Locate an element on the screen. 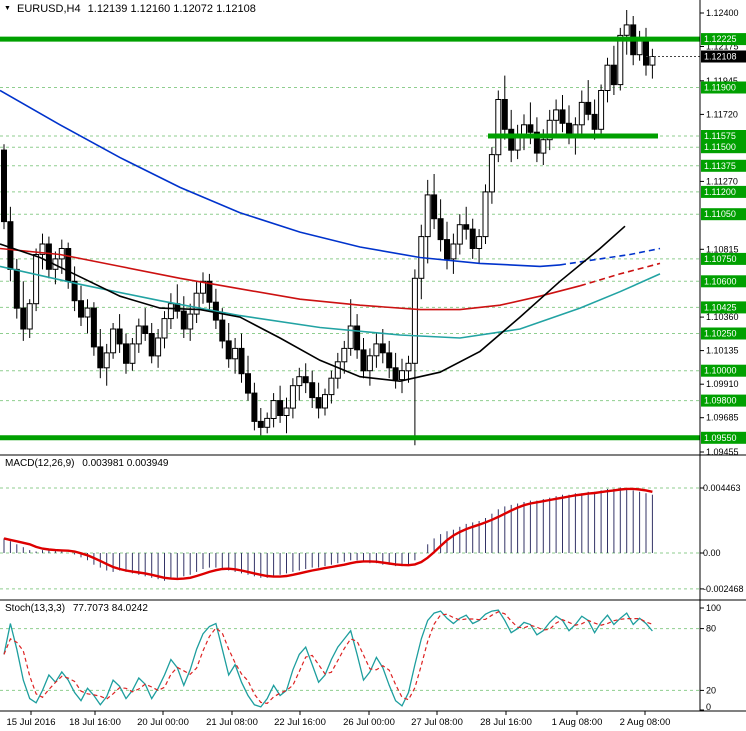 Image resolution: width=746 pixels, height=731 pixels. price-level-badge-label: 1.10250 is located at coordinates (720, 334).